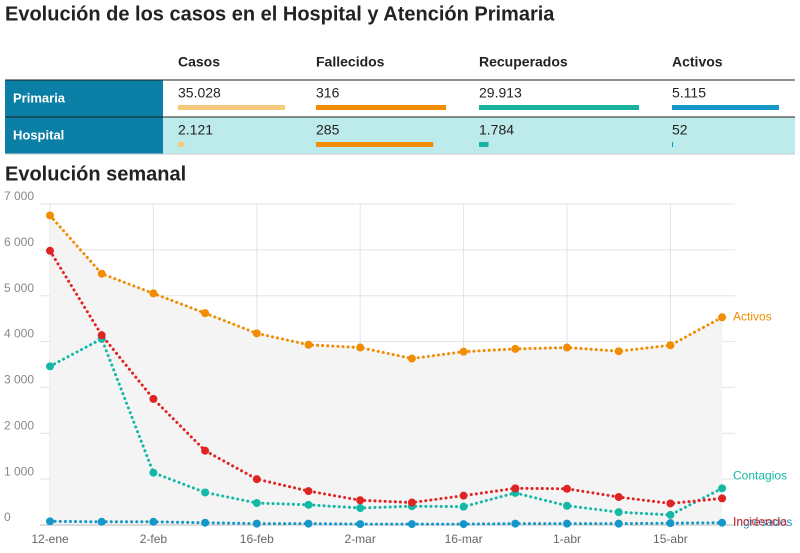 The height and width of the screenshot is (553, 800). I want to click on y-tick-label: 0, so click(7, 517).